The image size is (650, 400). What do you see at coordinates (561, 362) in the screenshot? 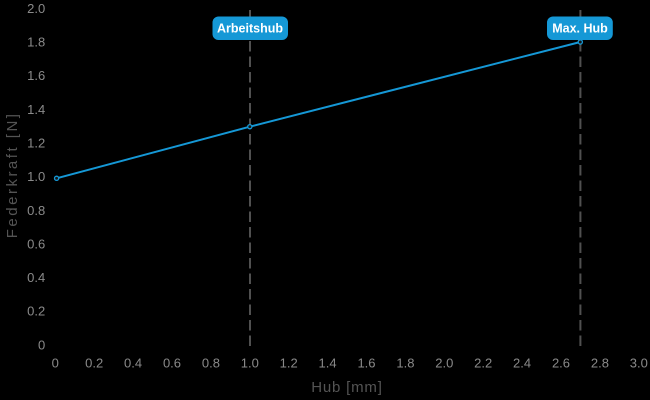
I see `svg-text: 2.6` at bounding box center [561, 362].